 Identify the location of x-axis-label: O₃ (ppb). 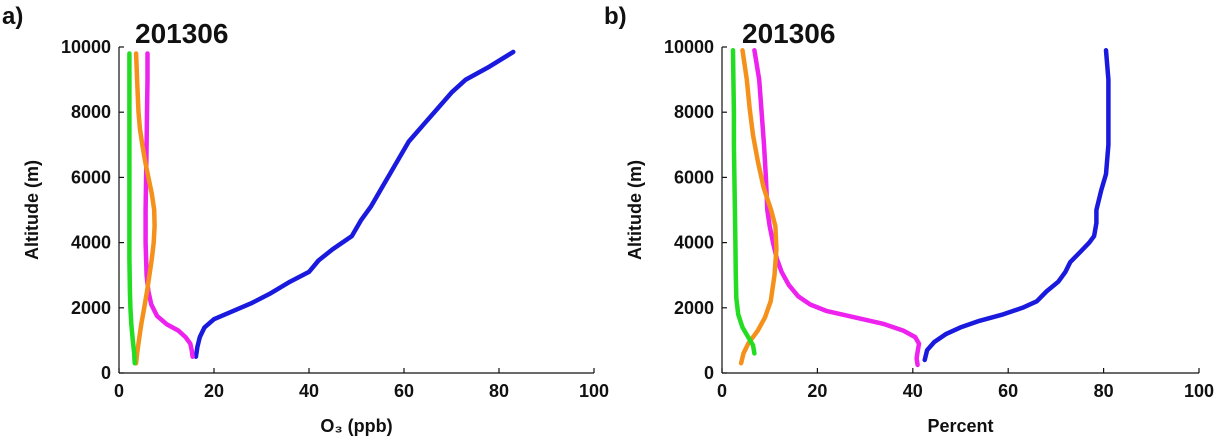
(356, 426).